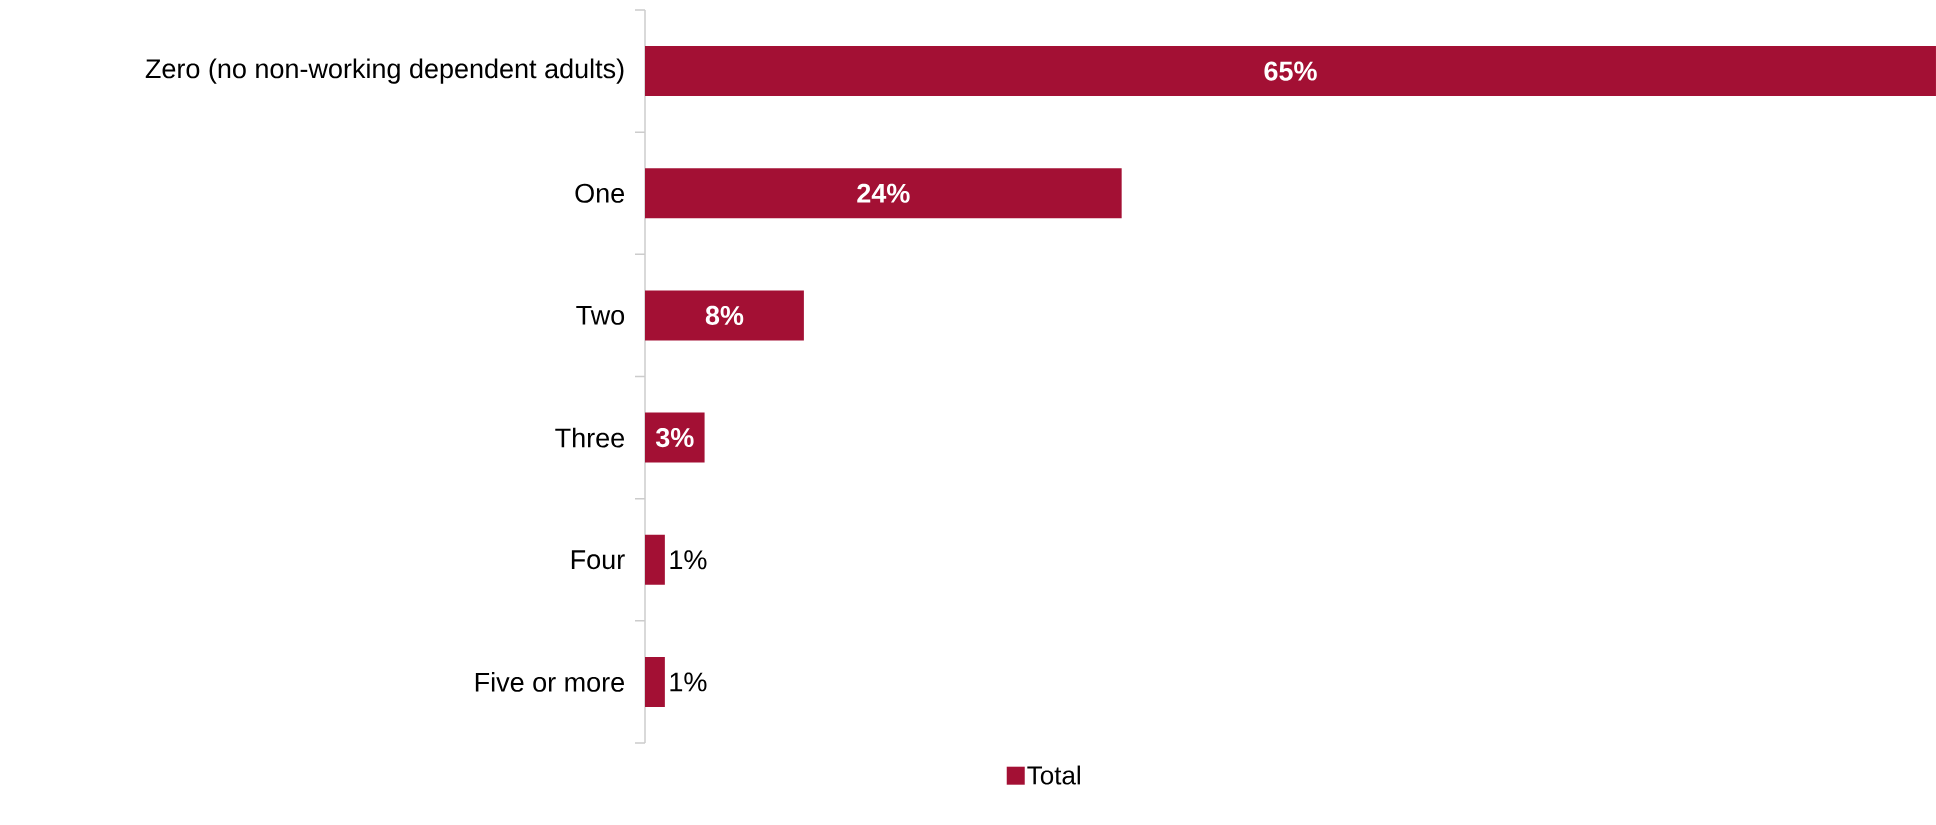  Describe the element at coordinates (589, 437) in the screenshot. I see `y-tick-label: Three` at that location.